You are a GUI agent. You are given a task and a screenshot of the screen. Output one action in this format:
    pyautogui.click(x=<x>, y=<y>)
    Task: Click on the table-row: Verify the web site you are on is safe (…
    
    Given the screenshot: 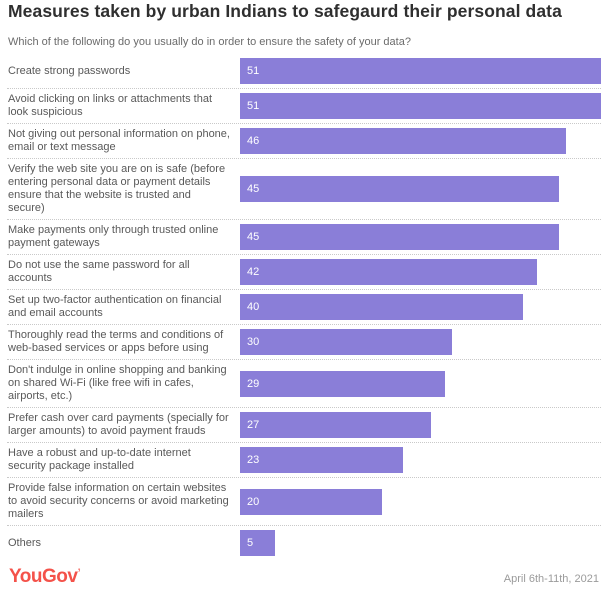 What is the action you would take?
    pyautogui.click(x=304, y=189)
    